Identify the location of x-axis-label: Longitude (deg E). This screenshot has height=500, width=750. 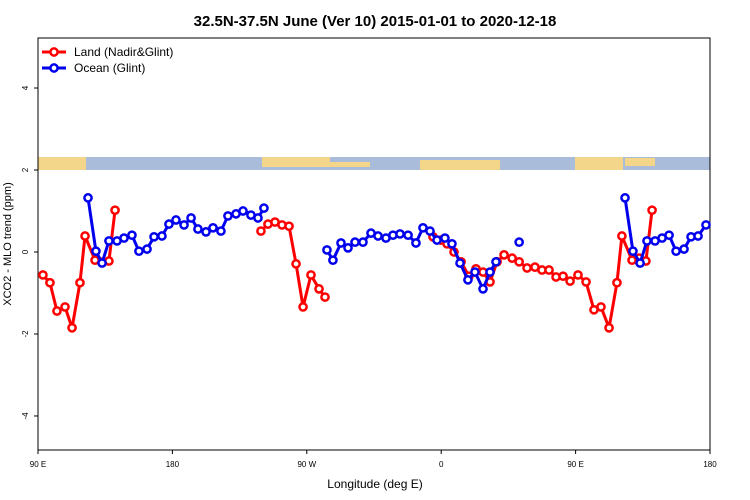
(374, 484).